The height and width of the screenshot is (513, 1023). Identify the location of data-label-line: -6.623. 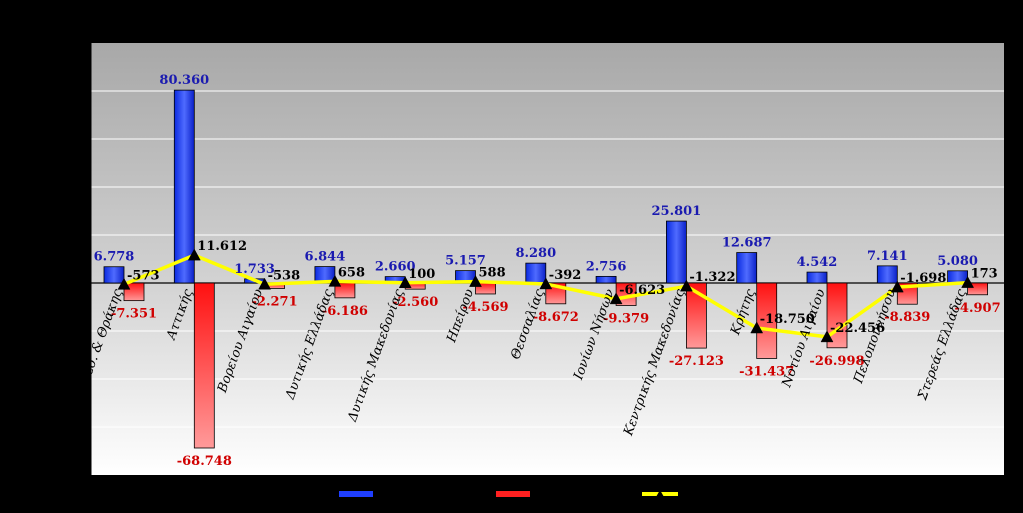
(642, 290).